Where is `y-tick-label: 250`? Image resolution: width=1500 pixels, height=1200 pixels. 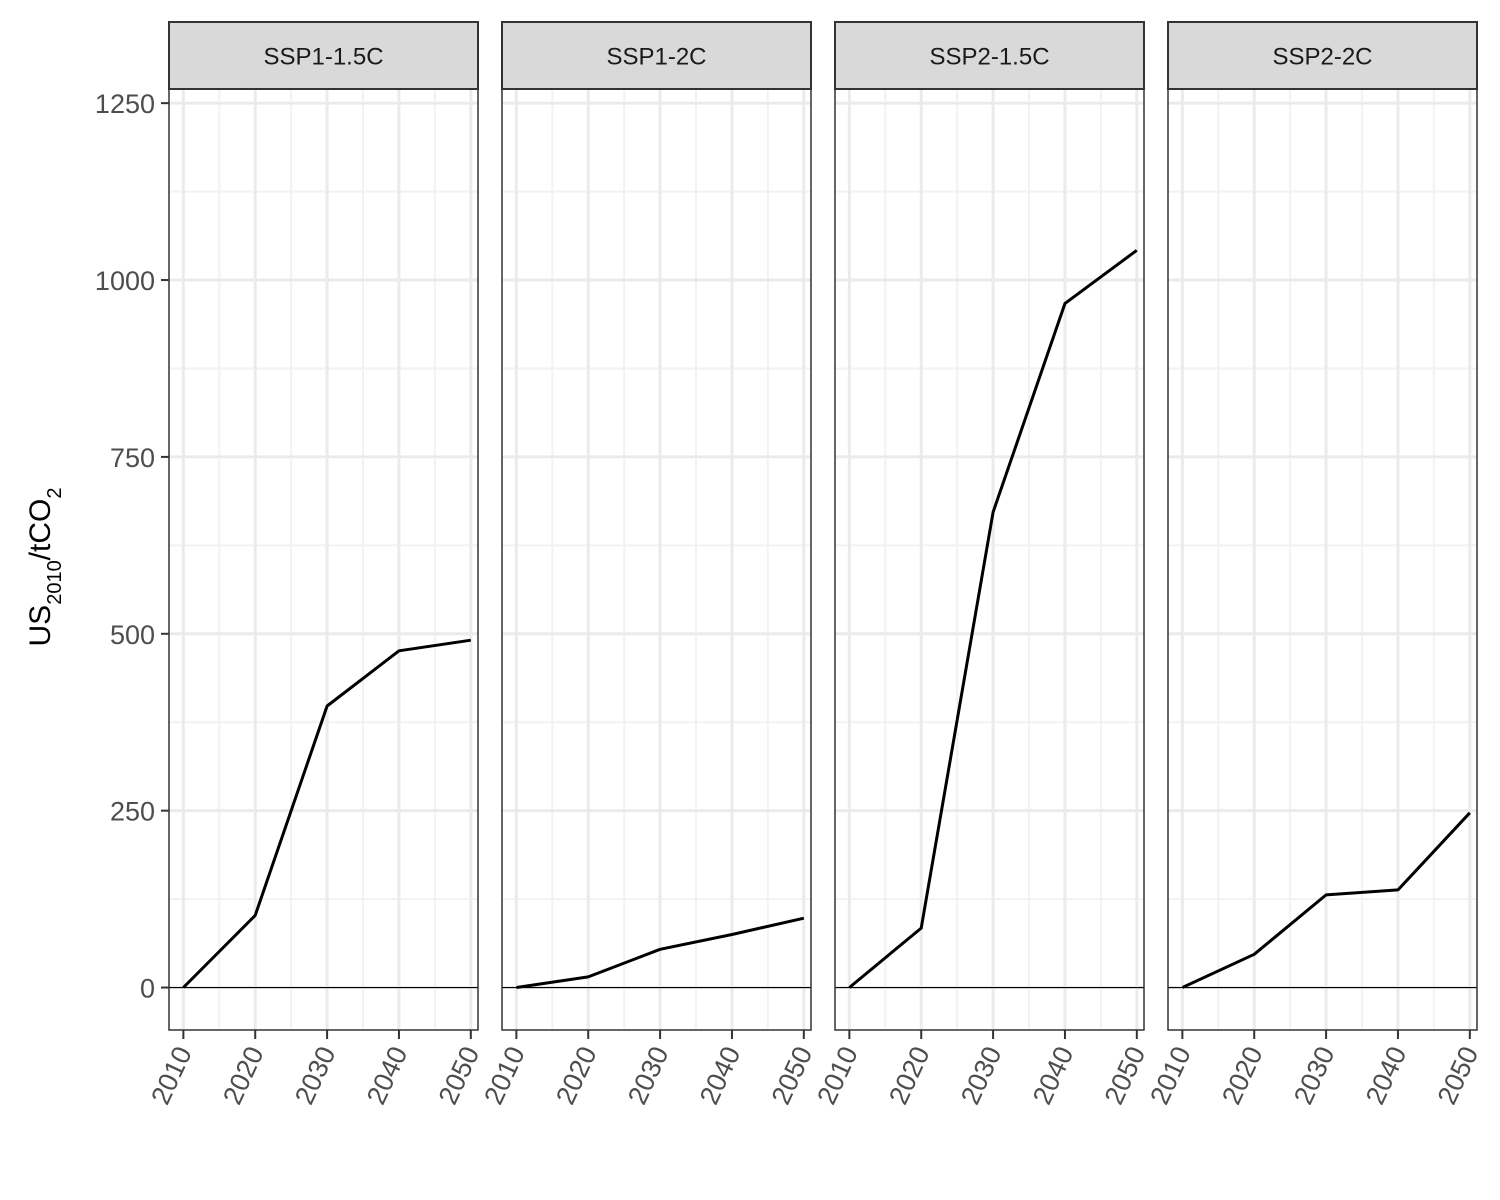 y-tick-label: 250 is located at coordinates (132, 812).